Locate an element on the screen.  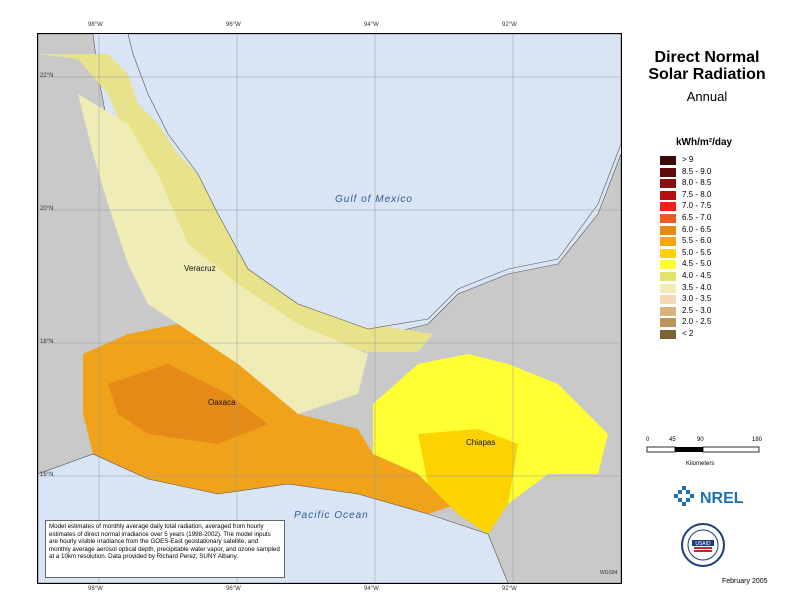
units-label: kWh/m²/day is located at coordinates (704, 142).